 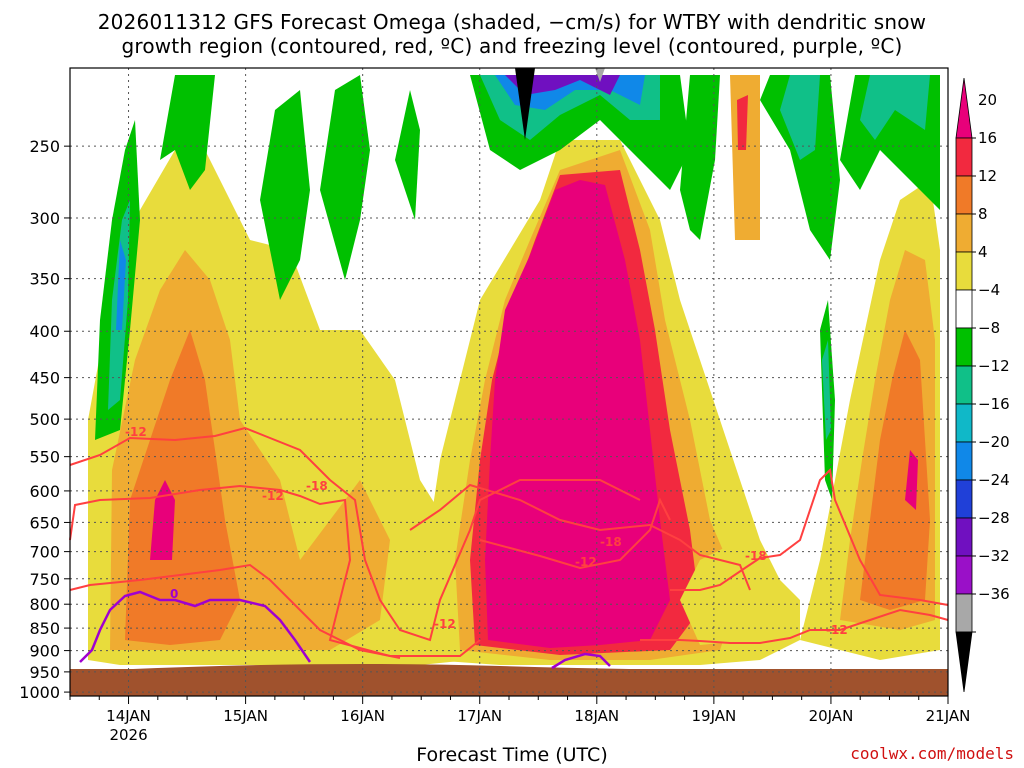 What do you see at coordinates (509, 670) in the screenshot?
I see `ground-top` at bounding box center [509, 670].